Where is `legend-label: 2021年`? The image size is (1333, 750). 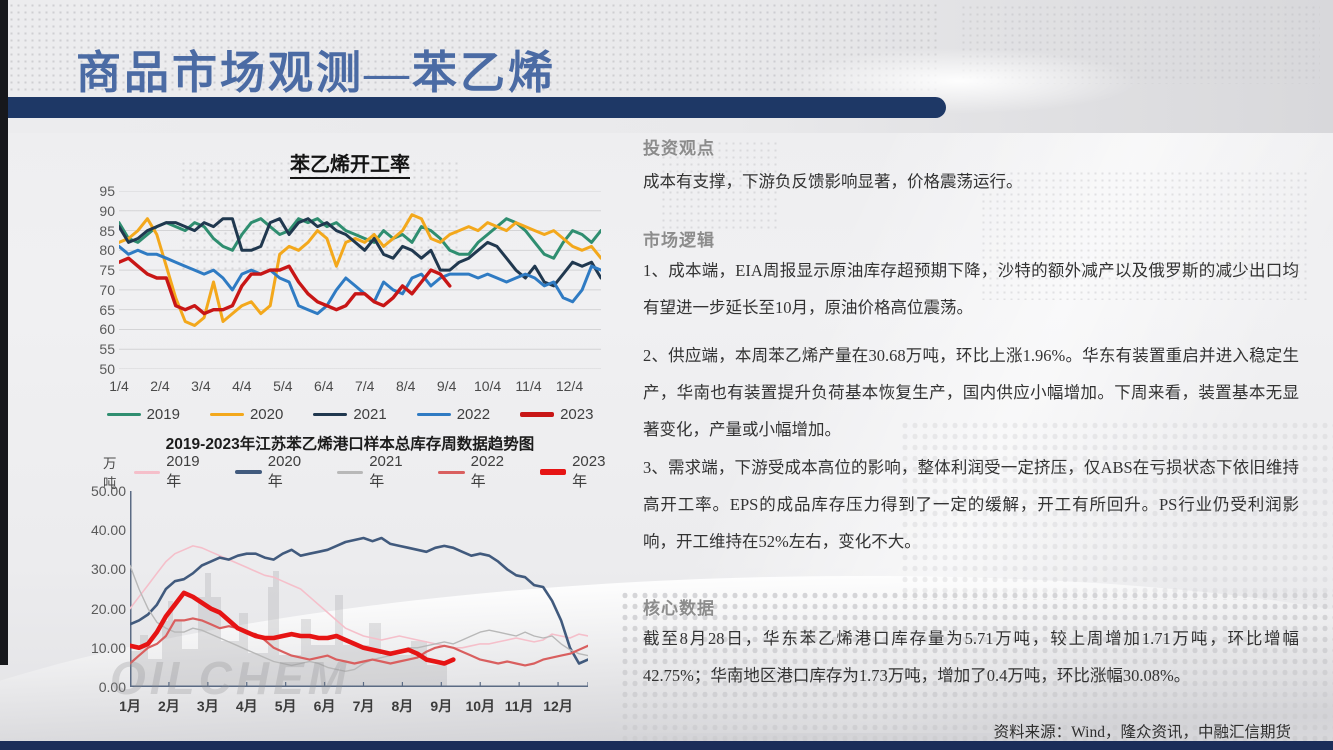
legend-label: 2021年 is located at coordinates (386, 471).